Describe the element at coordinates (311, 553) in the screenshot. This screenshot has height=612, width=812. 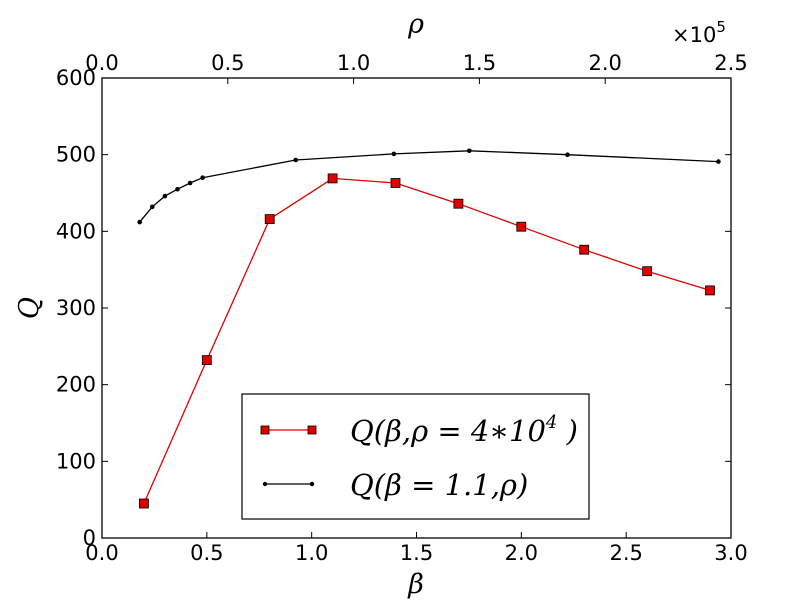
I see `x-tick-label: 1.0` at that location.